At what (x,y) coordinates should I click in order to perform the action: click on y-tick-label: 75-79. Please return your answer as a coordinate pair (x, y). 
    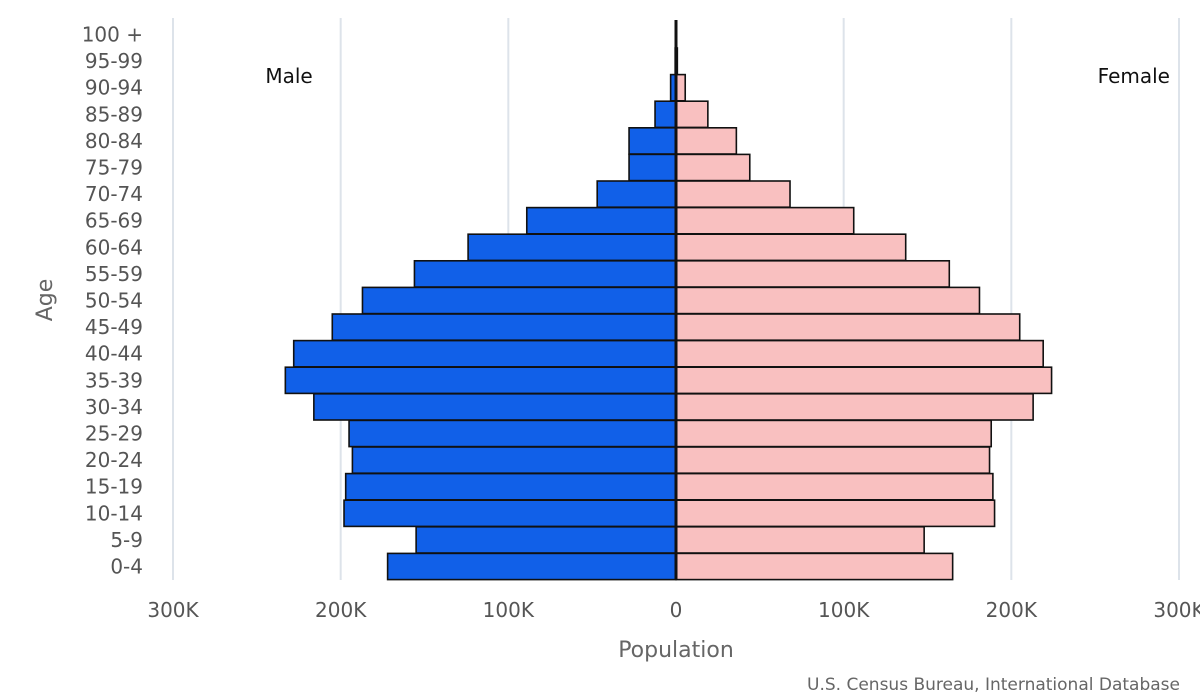
    Looking at the image, I should click on (114, 168).